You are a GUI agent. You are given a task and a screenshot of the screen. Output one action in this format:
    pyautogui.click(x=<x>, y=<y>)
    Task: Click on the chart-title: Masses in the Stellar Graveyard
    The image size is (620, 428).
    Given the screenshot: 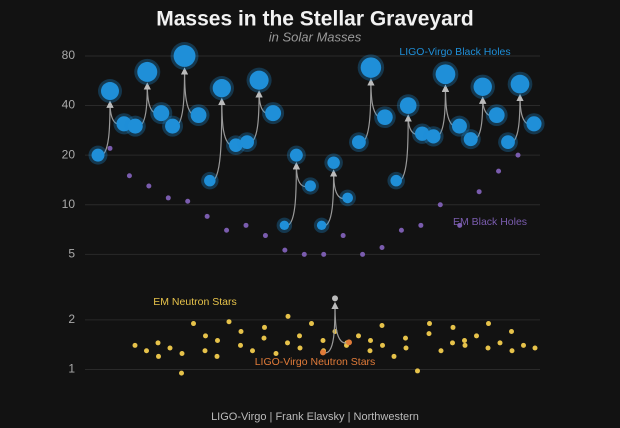 What is the action you would take?
    pyautogui.click(x=315, y=19)
    